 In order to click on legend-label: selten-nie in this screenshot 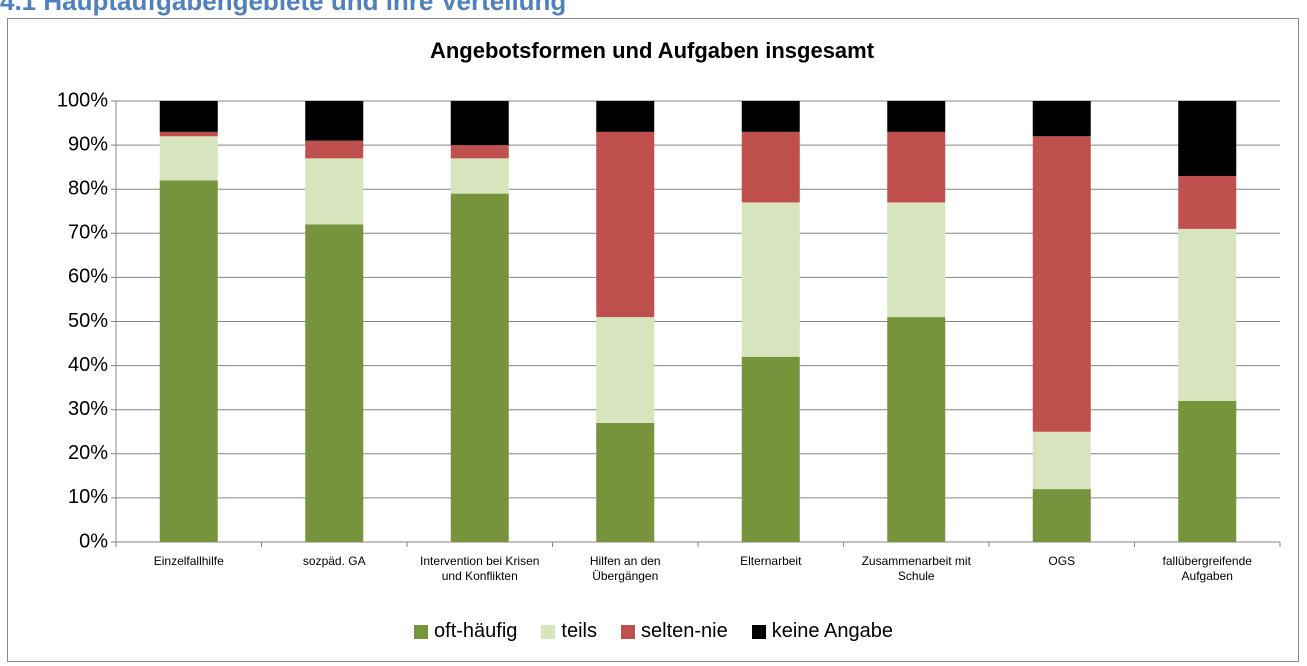, I will do `click(684, 631)`.